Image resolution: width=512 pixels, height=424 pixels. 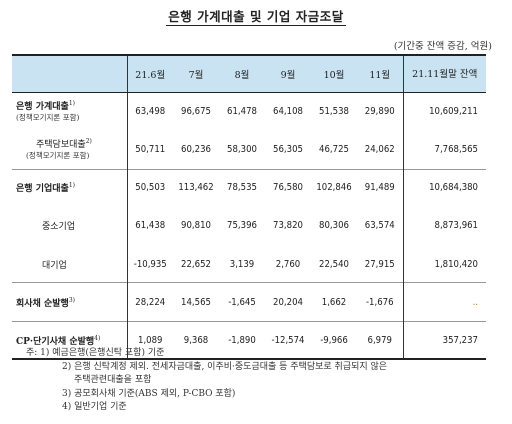 I want to click on row-label: 회사채 순발행3), so click(x=69, y=302).